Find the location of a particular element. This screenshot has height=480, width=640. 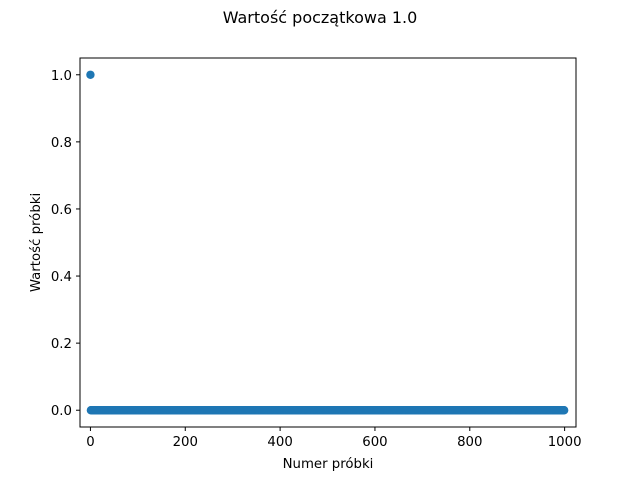

x-axis-ticks: 0 200 400 600 800 1000 is located at coordinates (334, 438).